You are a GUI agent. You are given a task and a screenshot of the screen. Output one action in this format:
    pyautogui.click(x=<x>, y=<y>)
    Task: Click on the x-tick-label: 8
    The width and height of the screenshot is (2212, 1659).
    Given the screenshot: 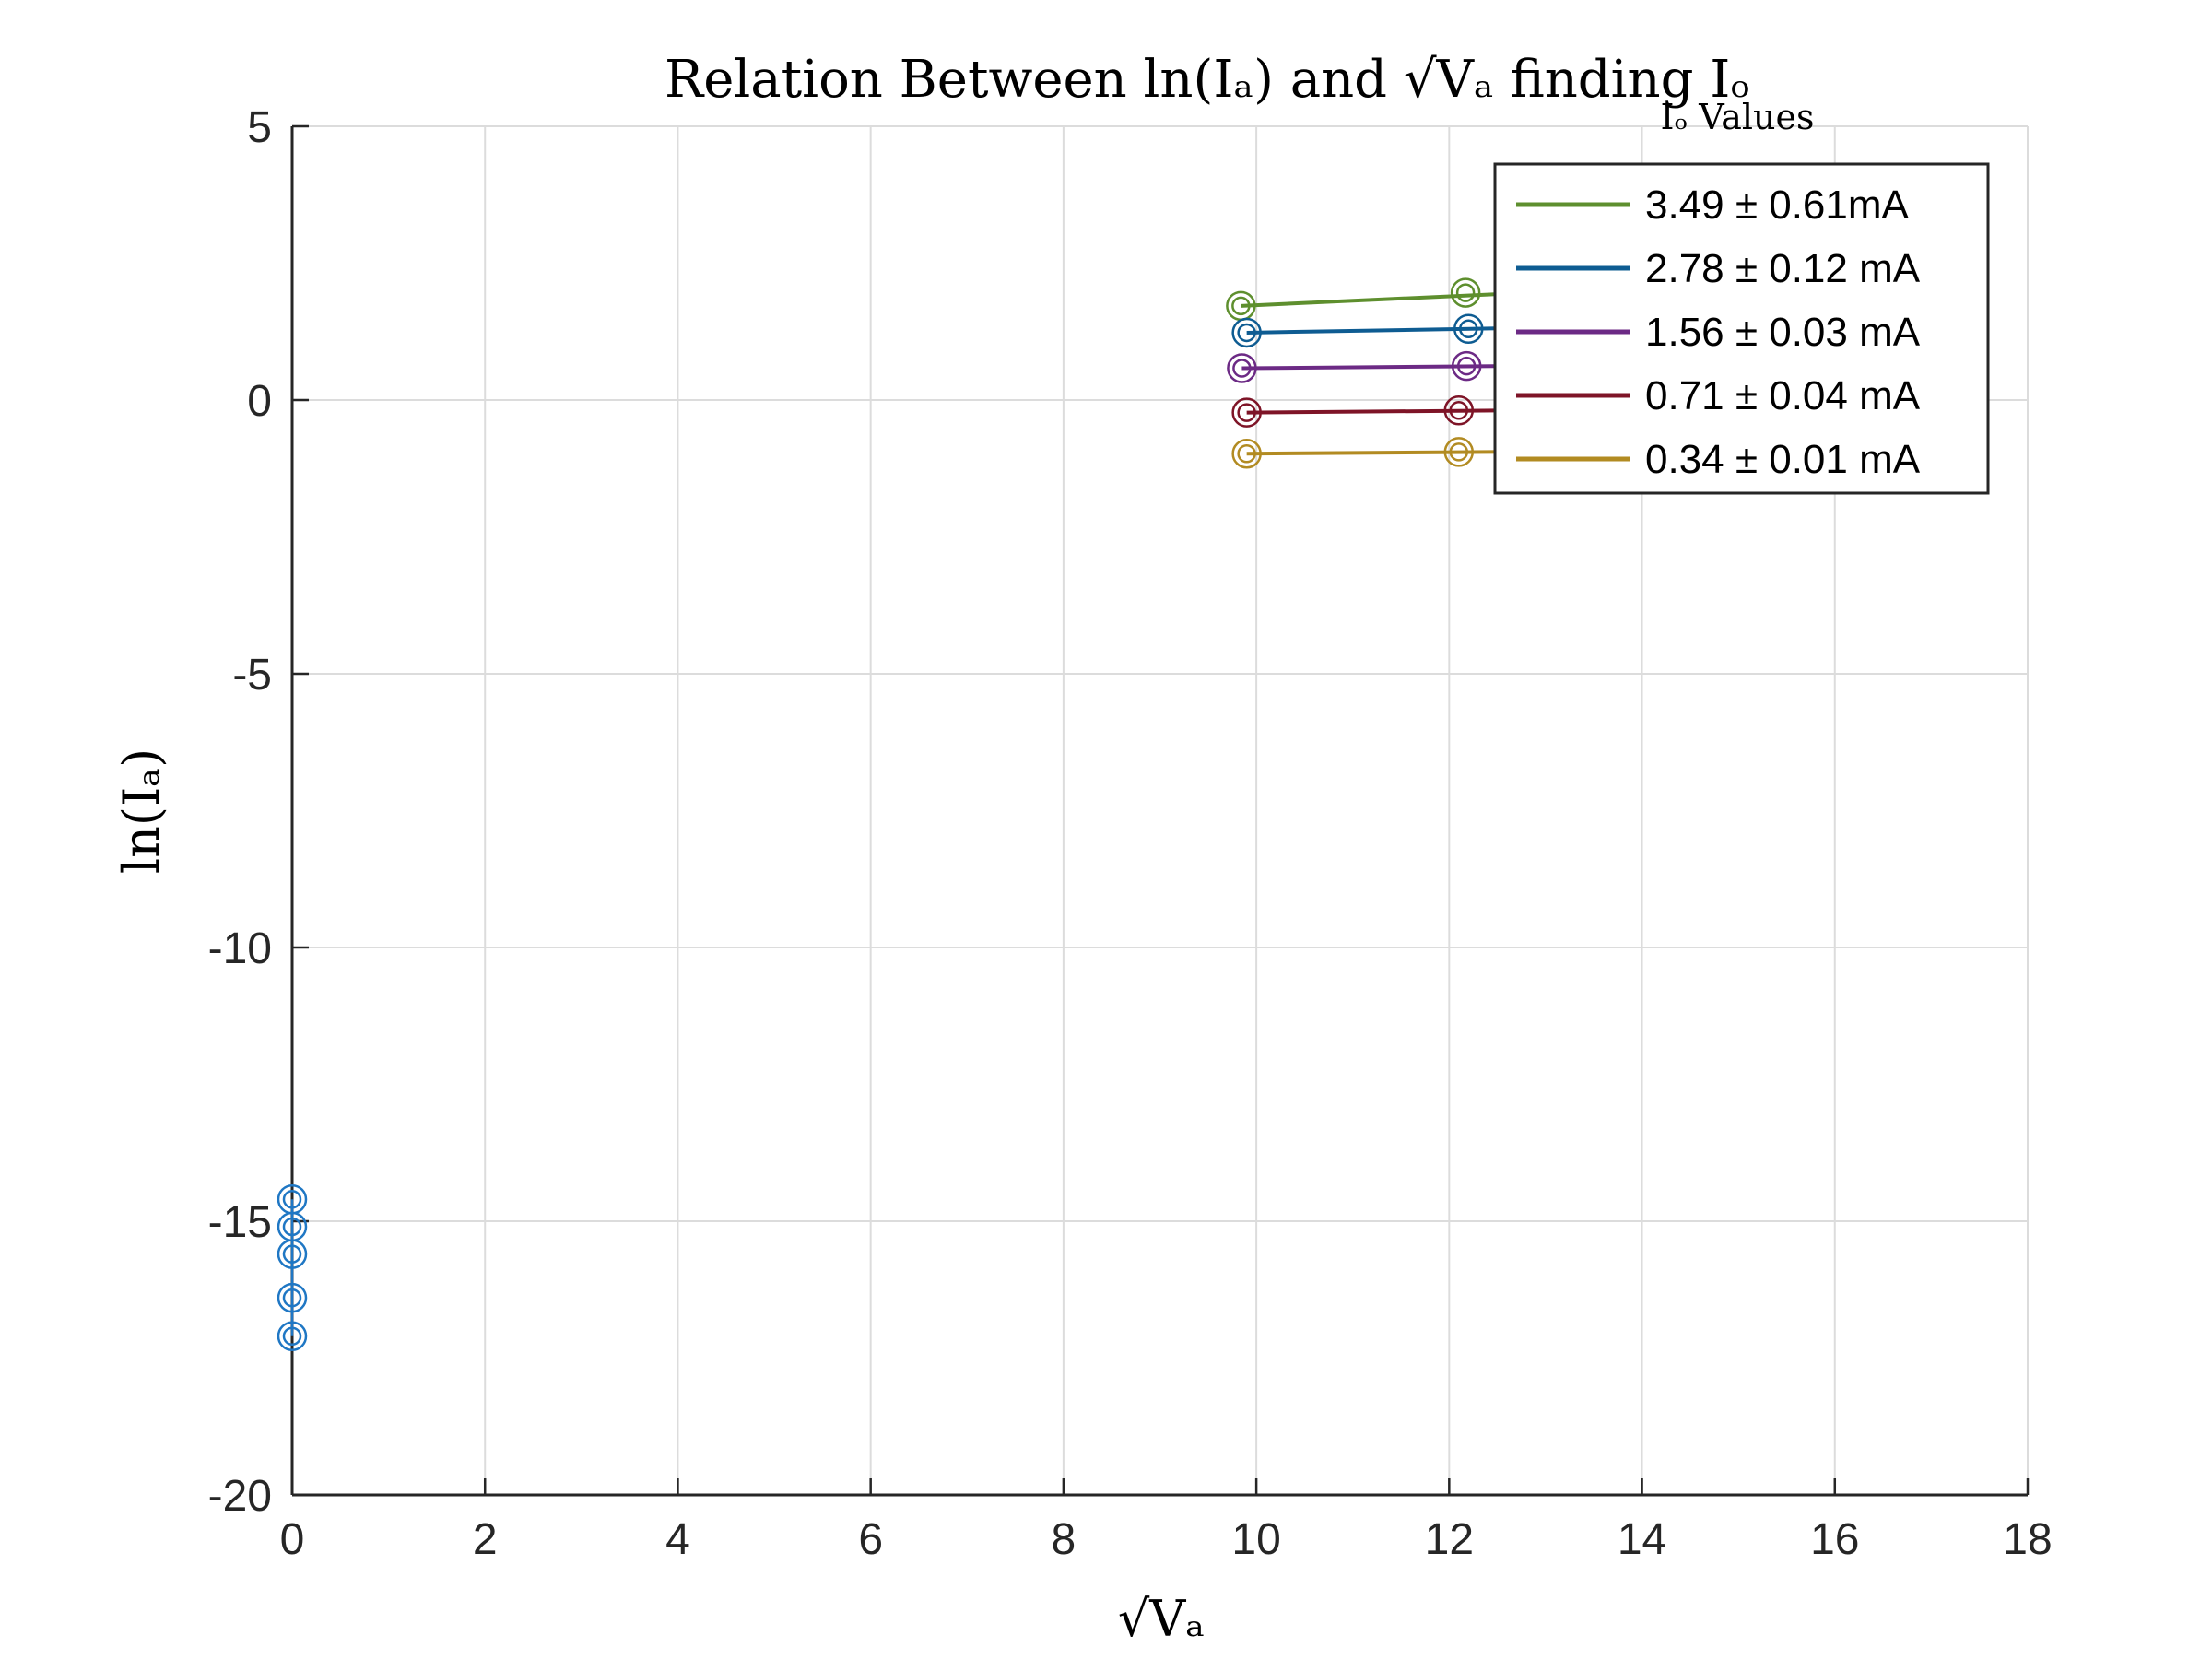 What is the action you would take?
    pyautogui.click(x=1064, y=1539)
    